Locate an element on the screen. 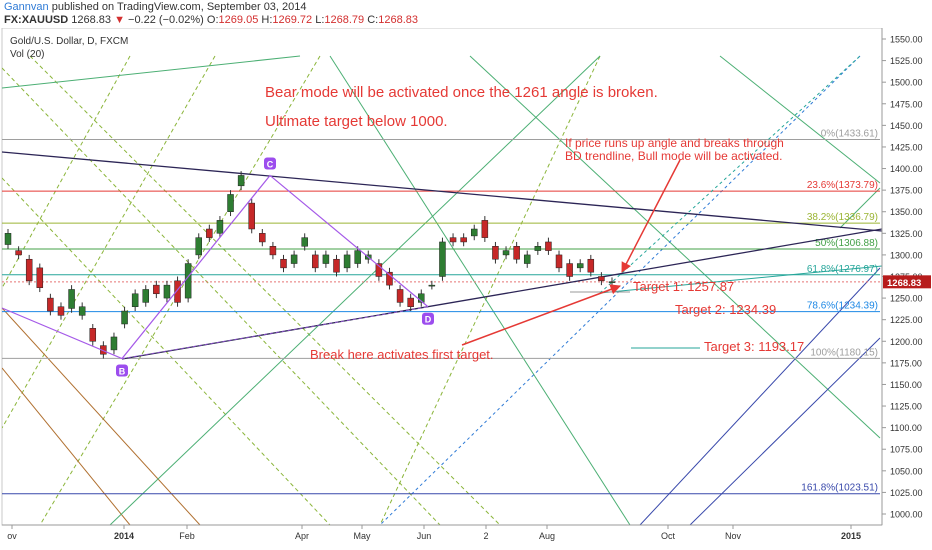 This screenshot has width=932, height=550. price-tick-label-20: 1500.00 is located at coordinates (906, 83).